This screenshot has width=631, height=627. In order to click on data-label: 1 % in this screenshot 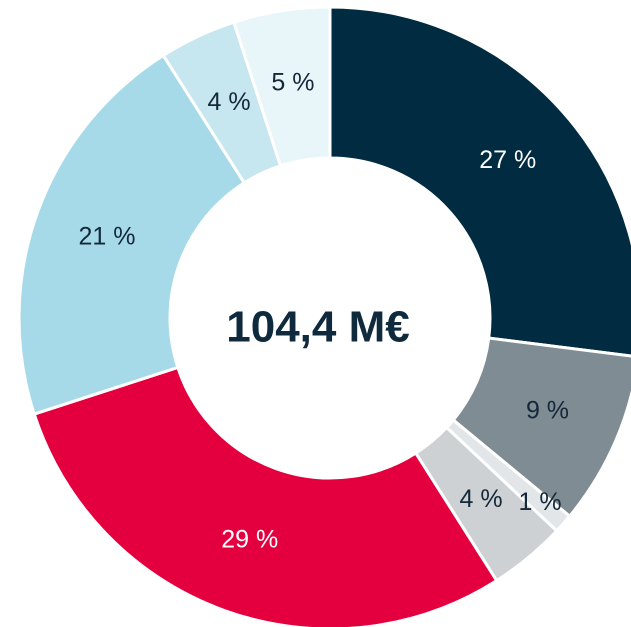, I will do `click(539, 502)`.